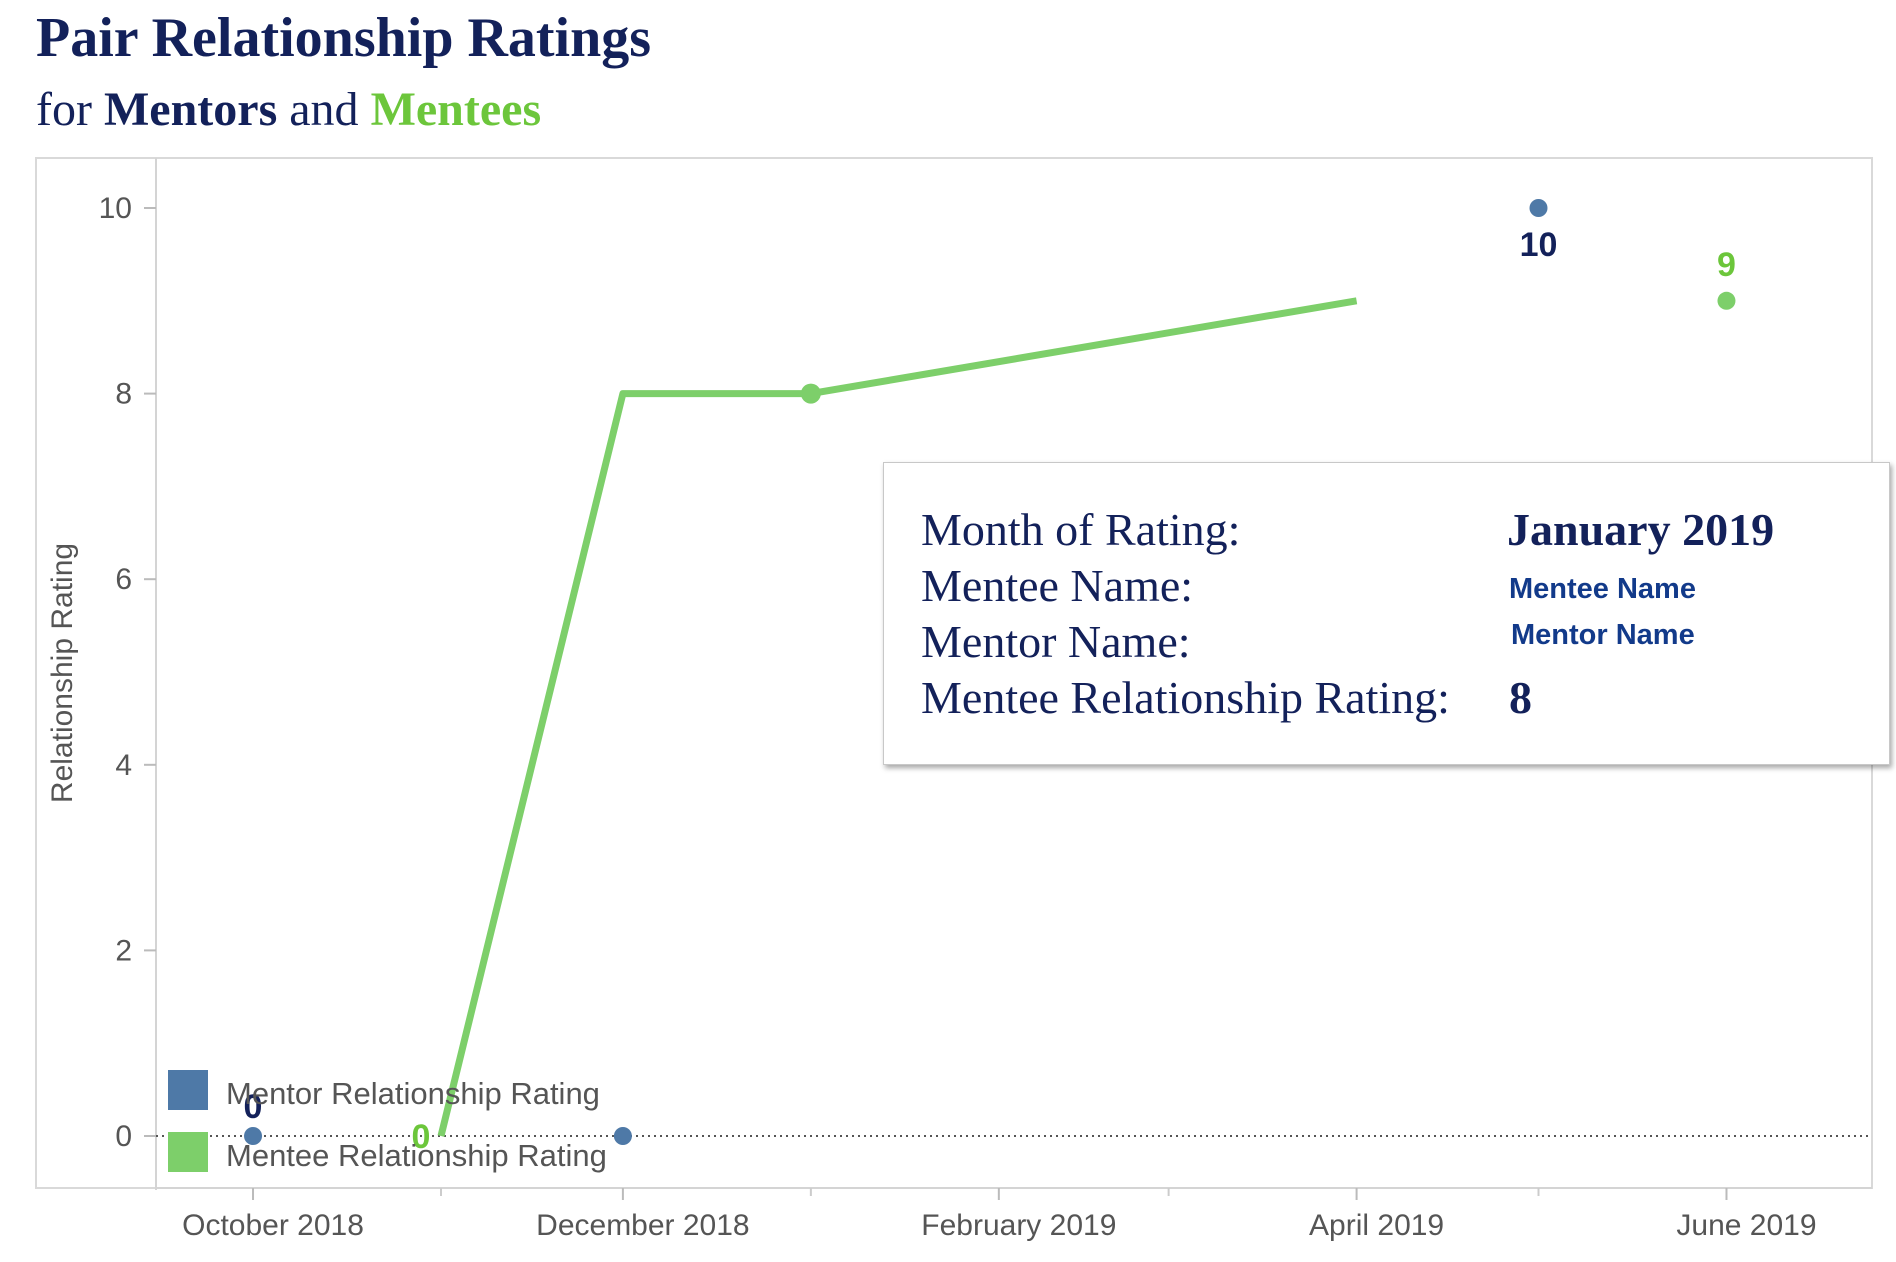  I want to click on mentee-data-label: 0, so click(421, 1137).